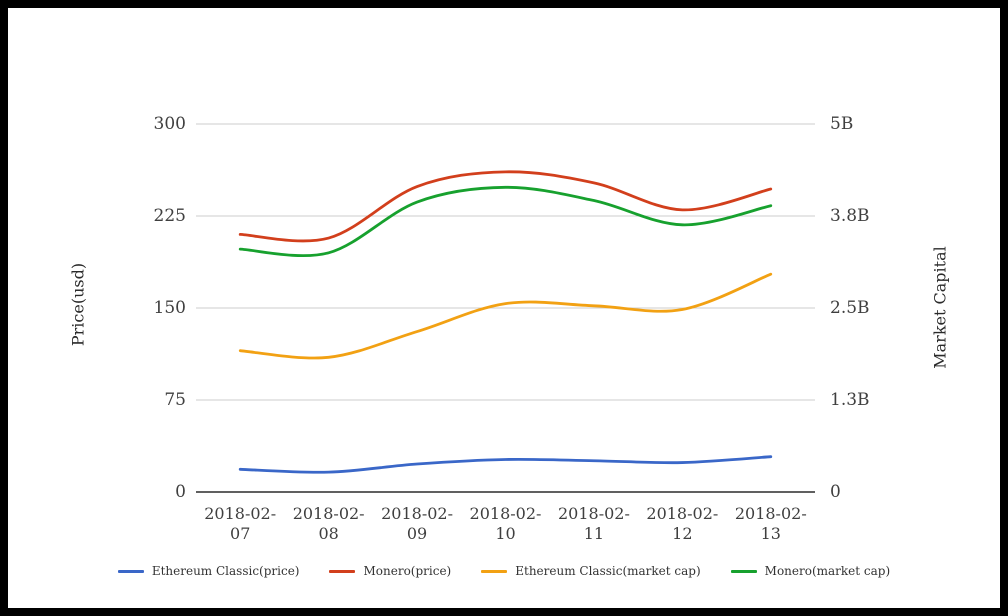 The width and height of the screenshot is (1008, 616). I want to click on legend-label: Monero(price), so click(407, 571).